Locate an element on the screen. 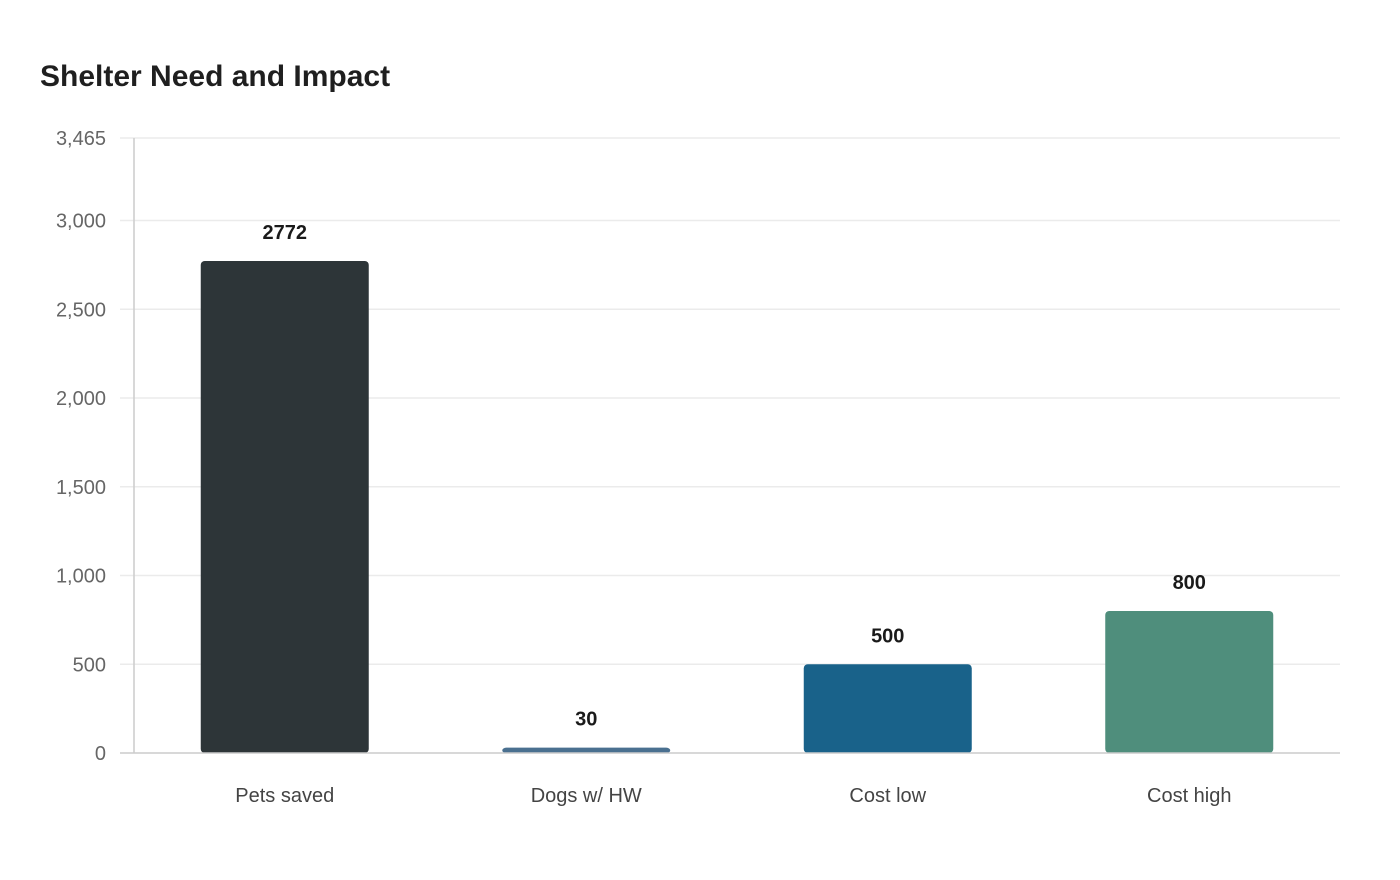 This screenshot has width=1400, height=880. y-tick-label: 3,465 is located at coordinates (81, 139).